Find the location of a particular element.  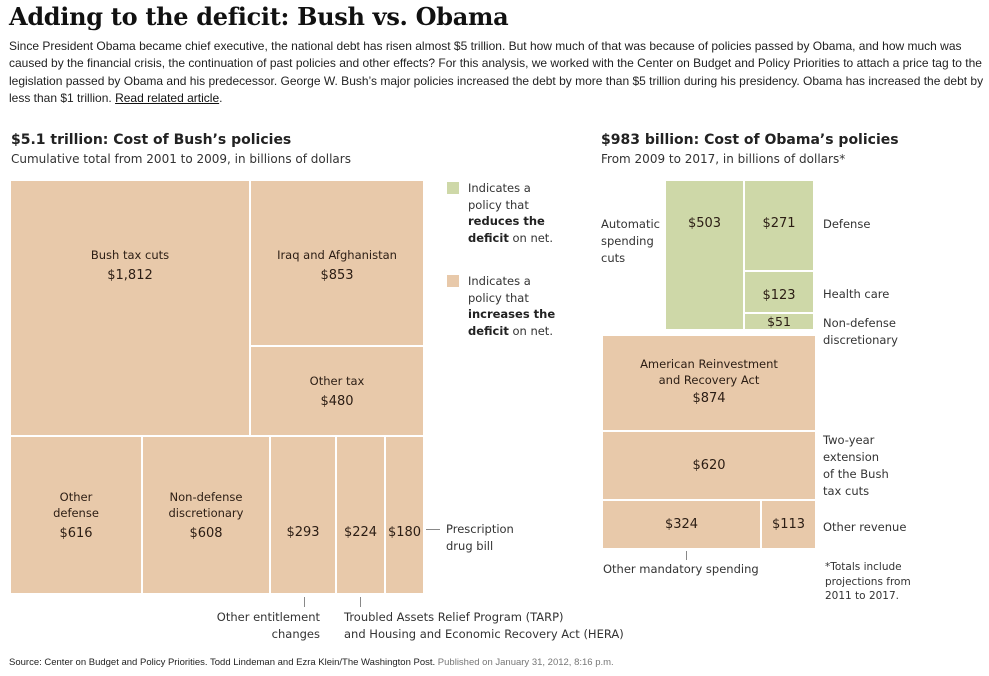

label-line: Prescription is located at coordinates (480, 529).